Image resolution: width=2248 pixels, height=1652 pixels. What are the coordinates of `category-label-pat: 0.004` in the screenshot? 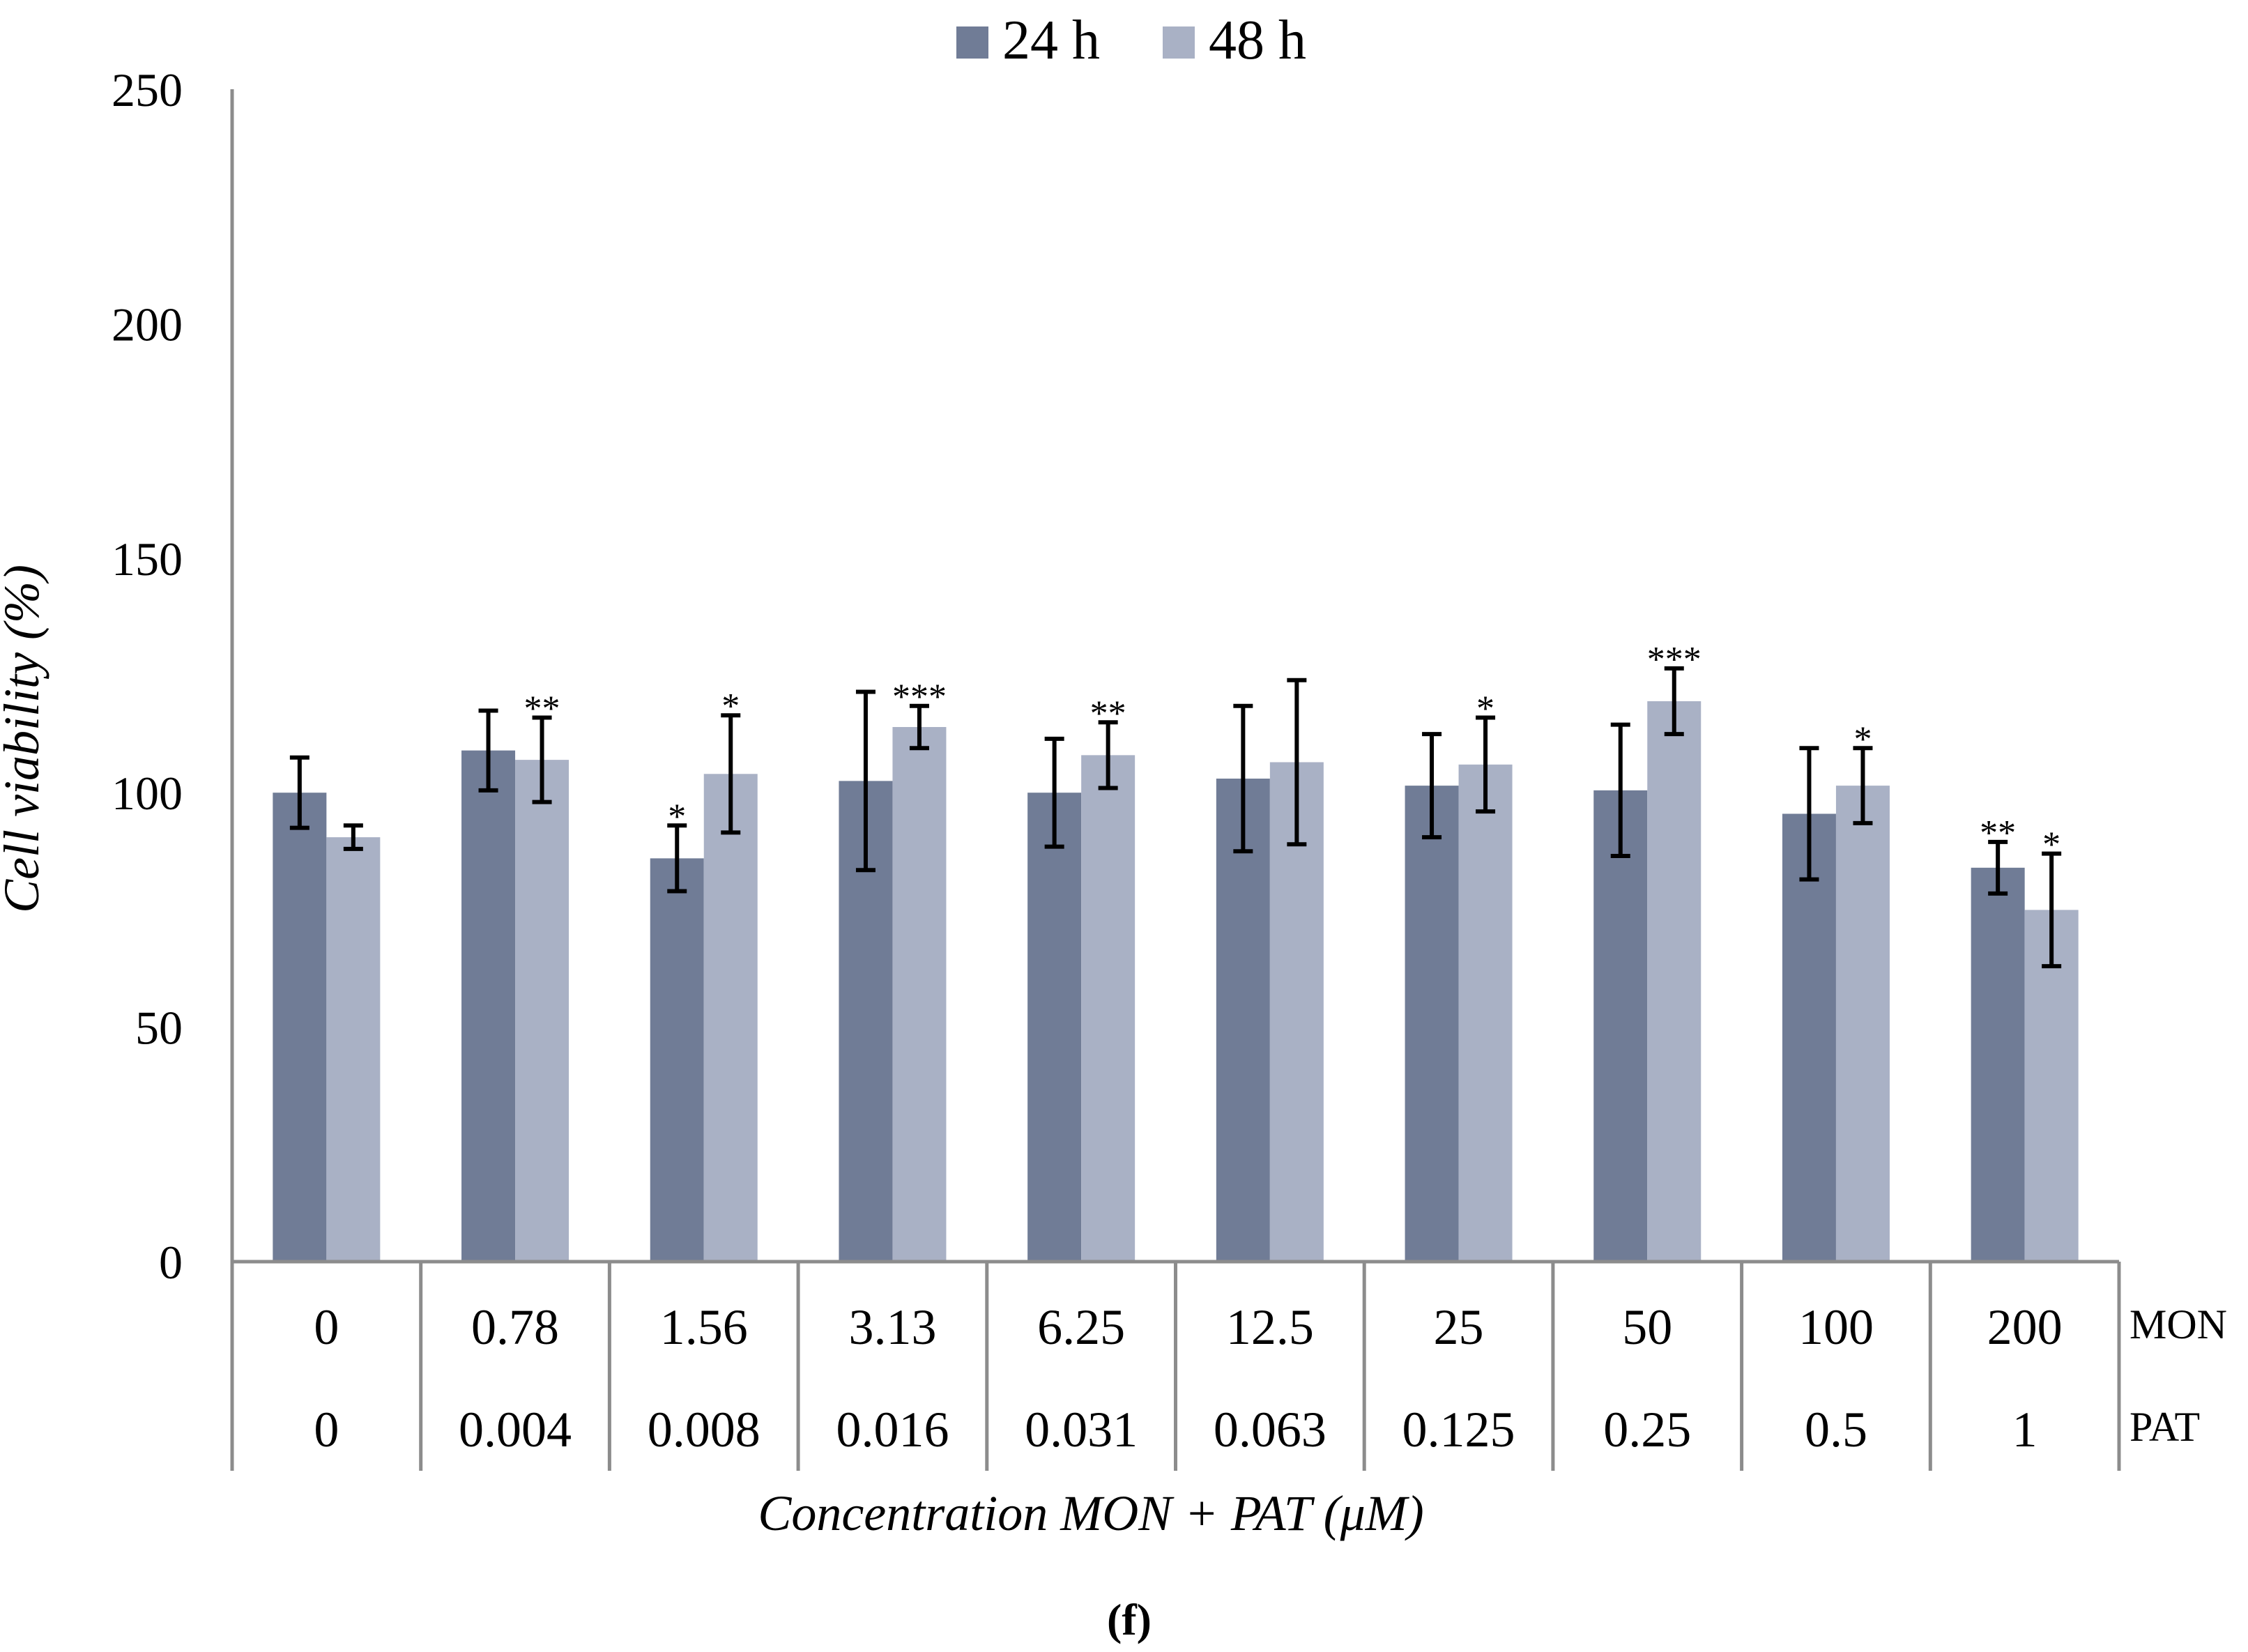 It's located at (516, 1430).